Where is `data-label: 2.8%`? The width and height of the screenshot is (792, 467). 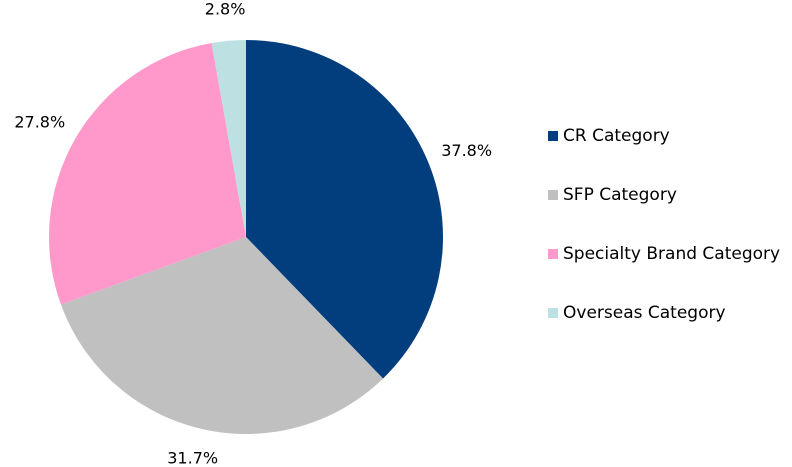 data-label: 2.8% is located at coordinates (225, 9).